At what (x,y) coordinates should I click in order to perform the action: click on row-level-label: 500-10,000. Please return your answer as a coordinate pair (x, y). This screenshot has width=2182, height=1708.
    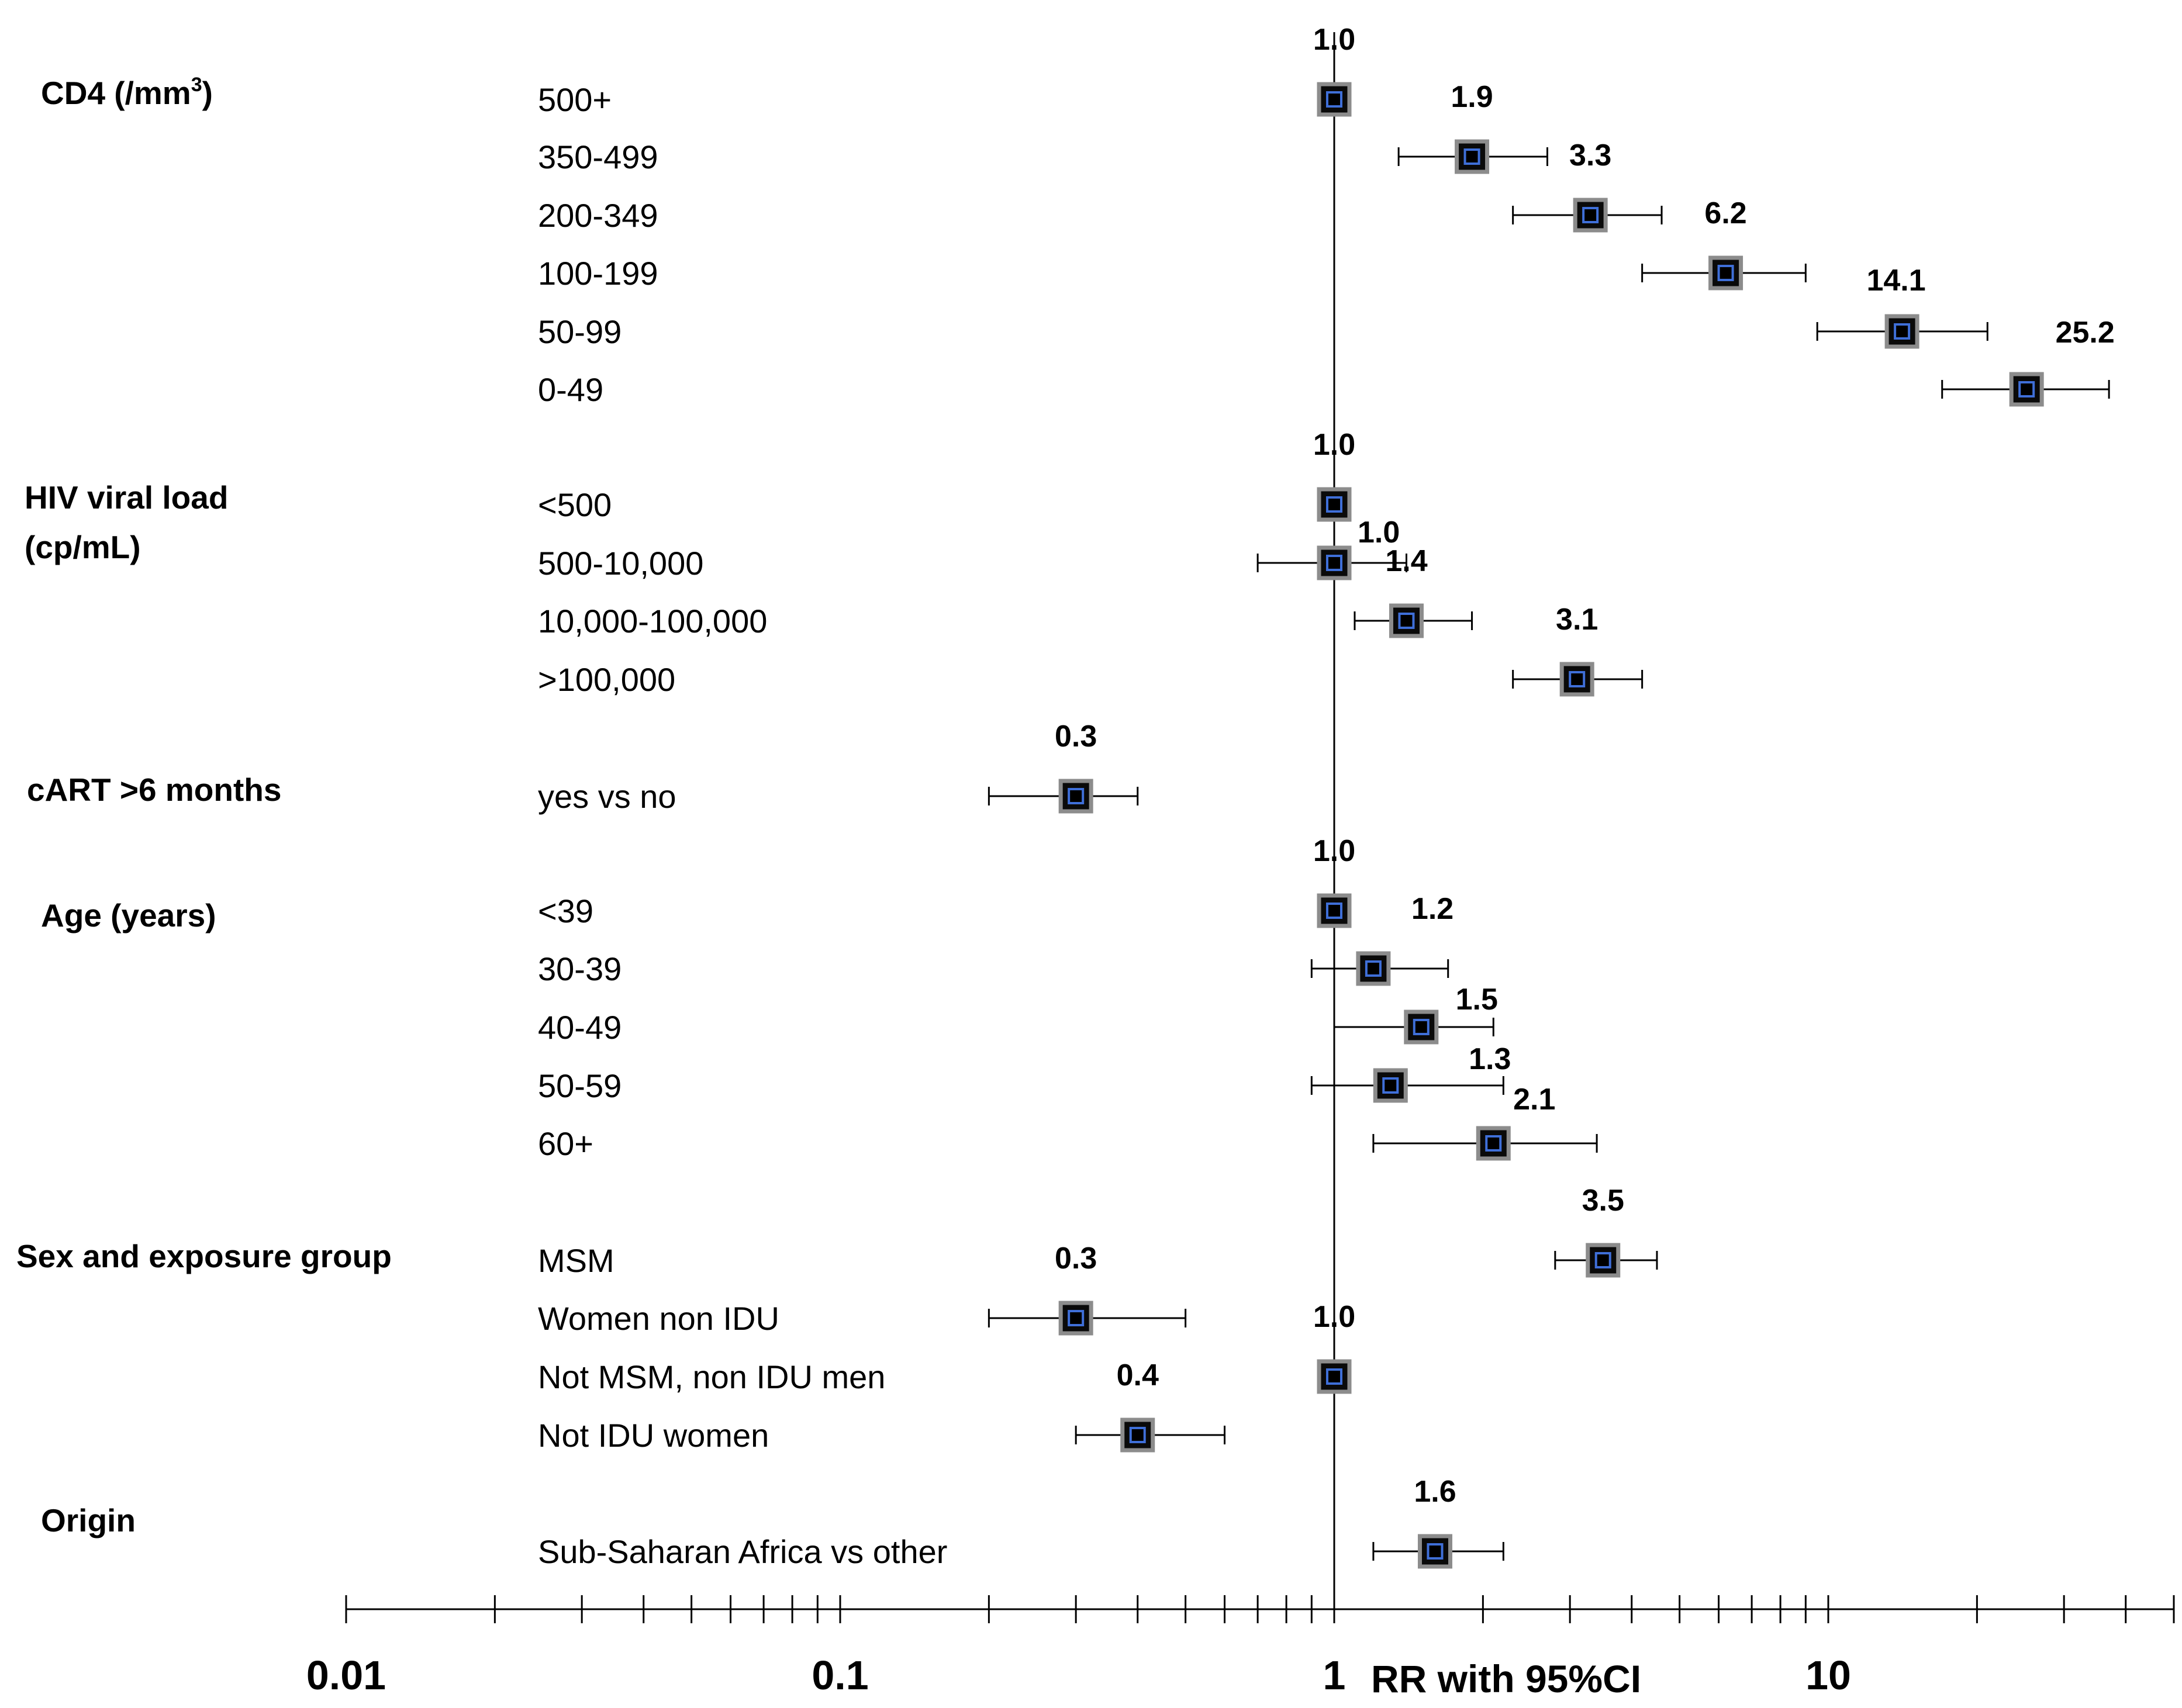
    Looking at the image, I should click on (620, 563).